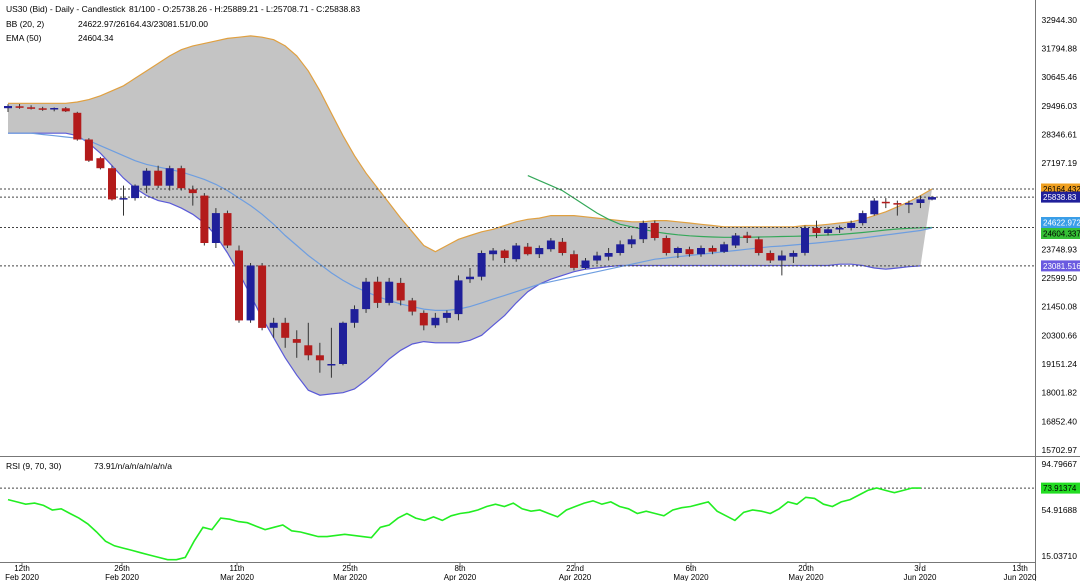 The image size is (1080, 586). What do you see at coordinates (517, 524) in the screenshot?
I see `rsi-plot-area` at bounding box center [517, 524].